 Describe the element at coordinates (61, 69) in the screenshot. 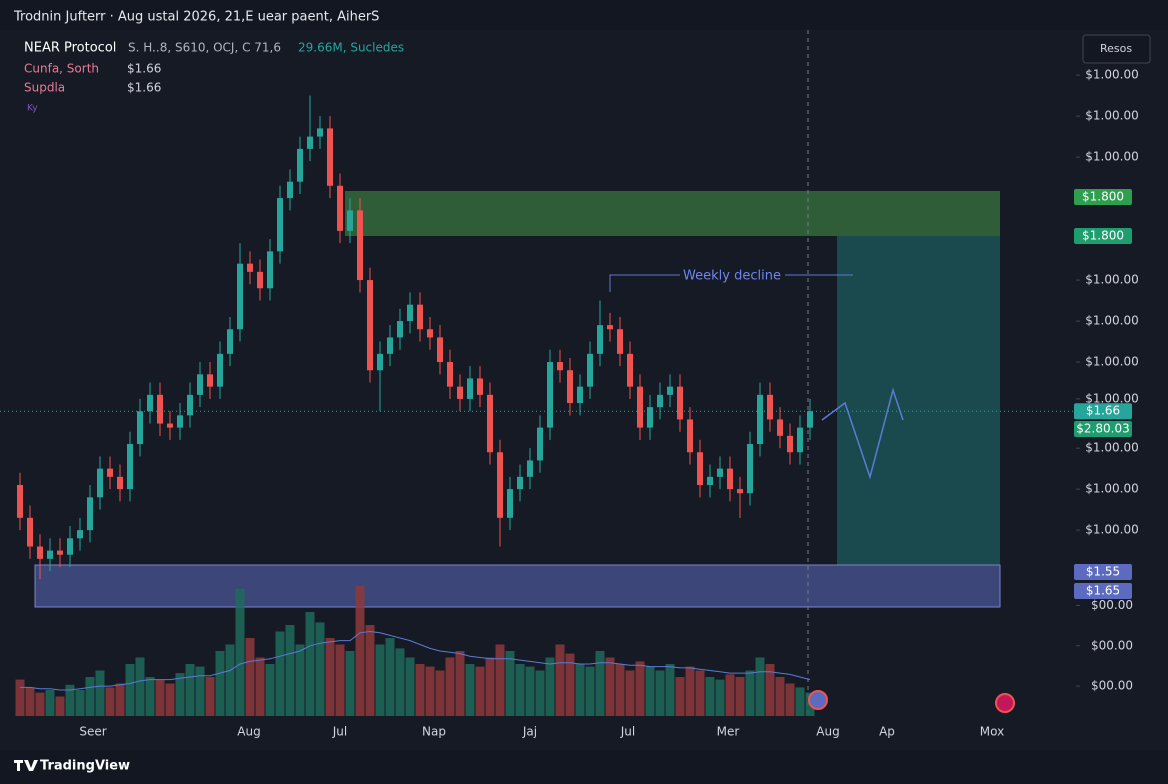

I see `legend-row-name: Cunfa, Sorth` at that location.